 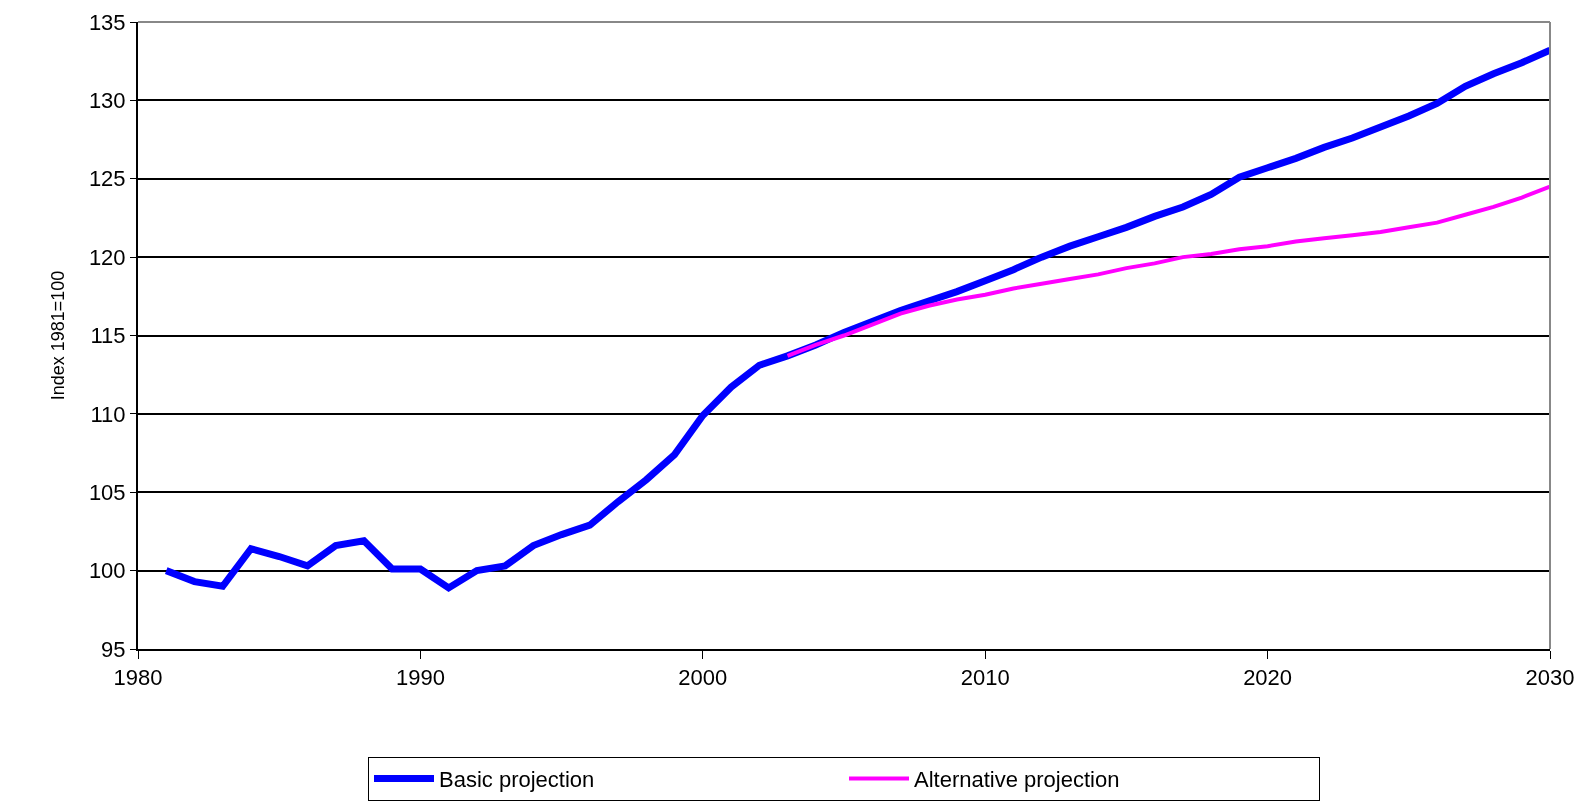 I want to click on y-tick-label: 110, so click(x=108, y=414).